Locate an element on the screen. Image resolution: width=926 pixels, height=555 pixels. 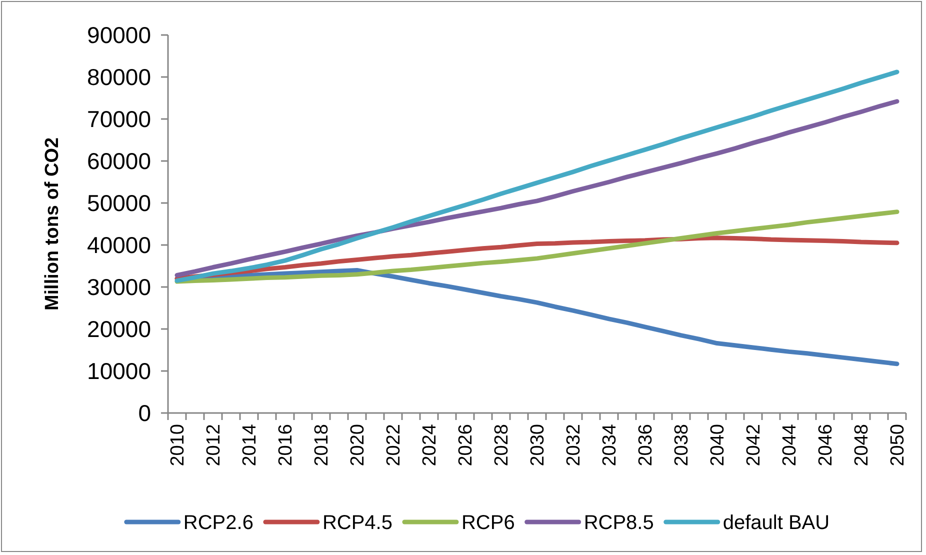
x-tick-label: 2024 is located at coordinates (430, 445).